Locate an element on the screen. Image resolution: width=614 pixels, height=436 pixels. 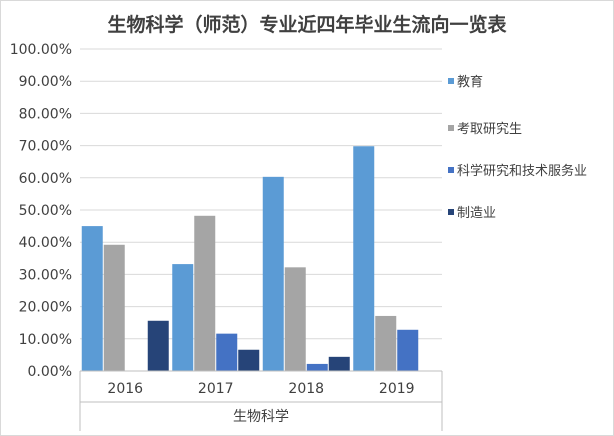
x-axis is located at coordinates (261, 400).